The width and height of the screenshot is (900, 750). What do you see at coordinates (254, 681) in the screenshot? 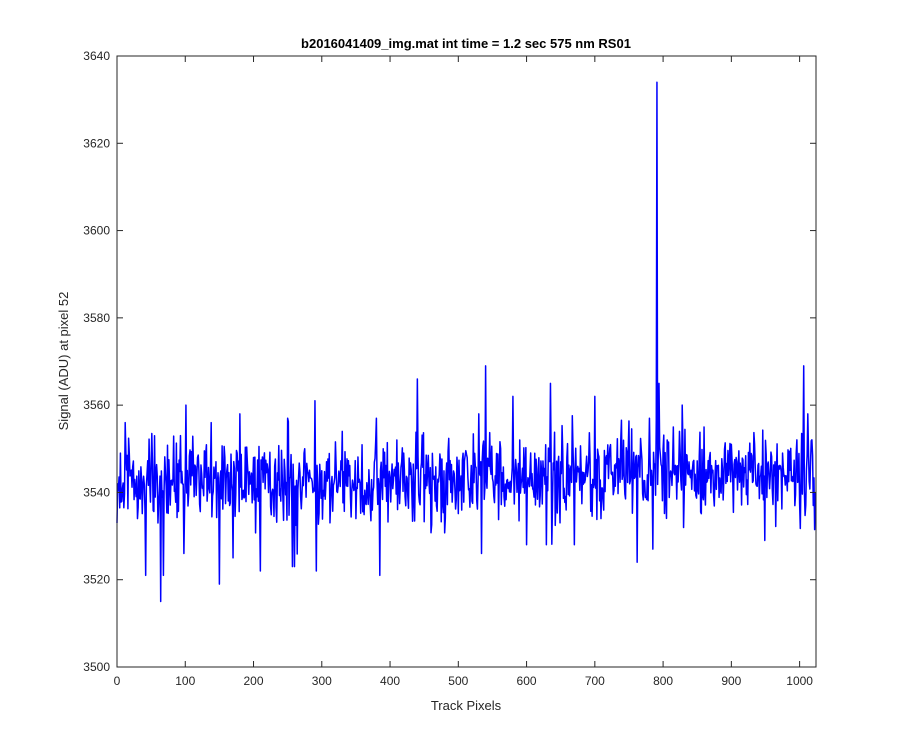
I see `x-tick-label: 200` at bounding box center [254, 681].